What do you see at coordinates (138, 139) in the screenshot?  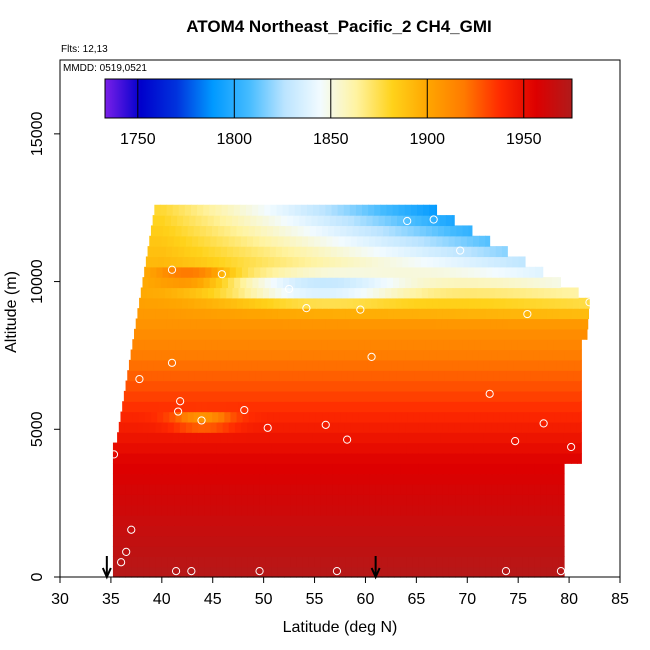 I see `colorbar-tick-label: 1750` at bounding box center [138, 139].